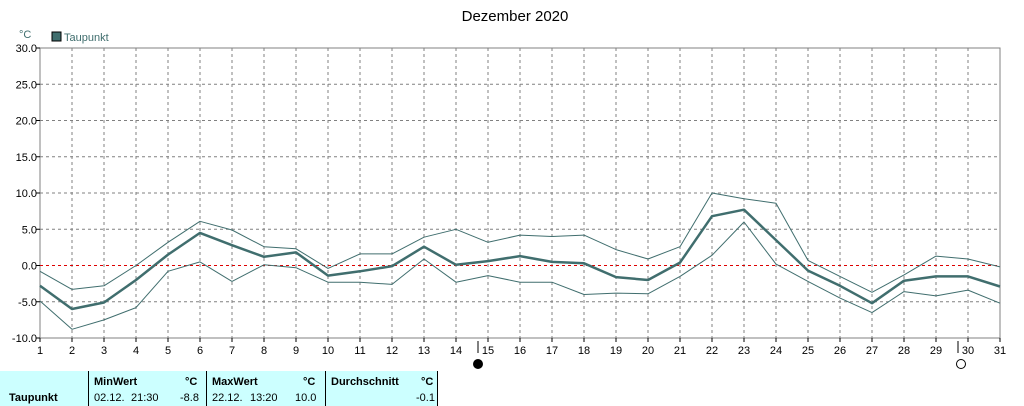  Describe the element at coordinates (86, 38) in the screenshot. I see `legend-label: Taupunkt` at that location.